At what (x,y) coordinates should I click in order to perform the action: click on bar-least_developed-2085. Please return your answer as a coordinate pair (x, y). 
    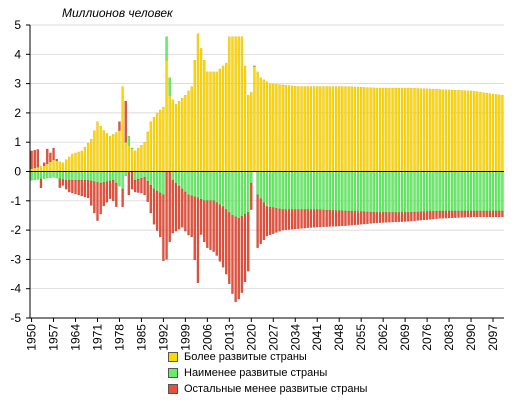
    Looking at the image, I should click on (455, 192).